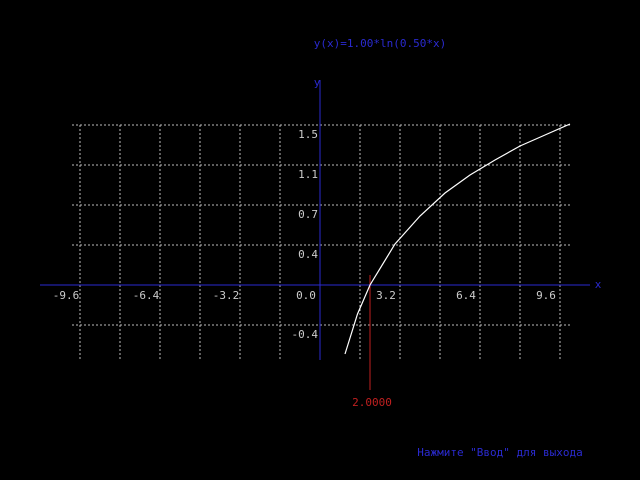  I want to click on x-tick-label: -3.2, so click(226, 295).